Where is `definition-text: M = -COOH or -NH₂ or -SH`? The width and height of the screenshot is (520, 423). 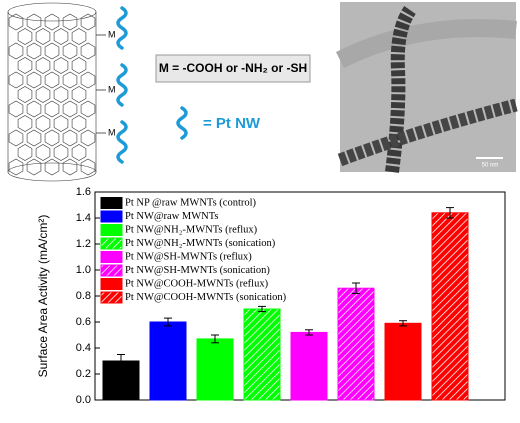
definition-text: M = -COOH or -NH₂ or -SH is located at coordinates (233, 68).